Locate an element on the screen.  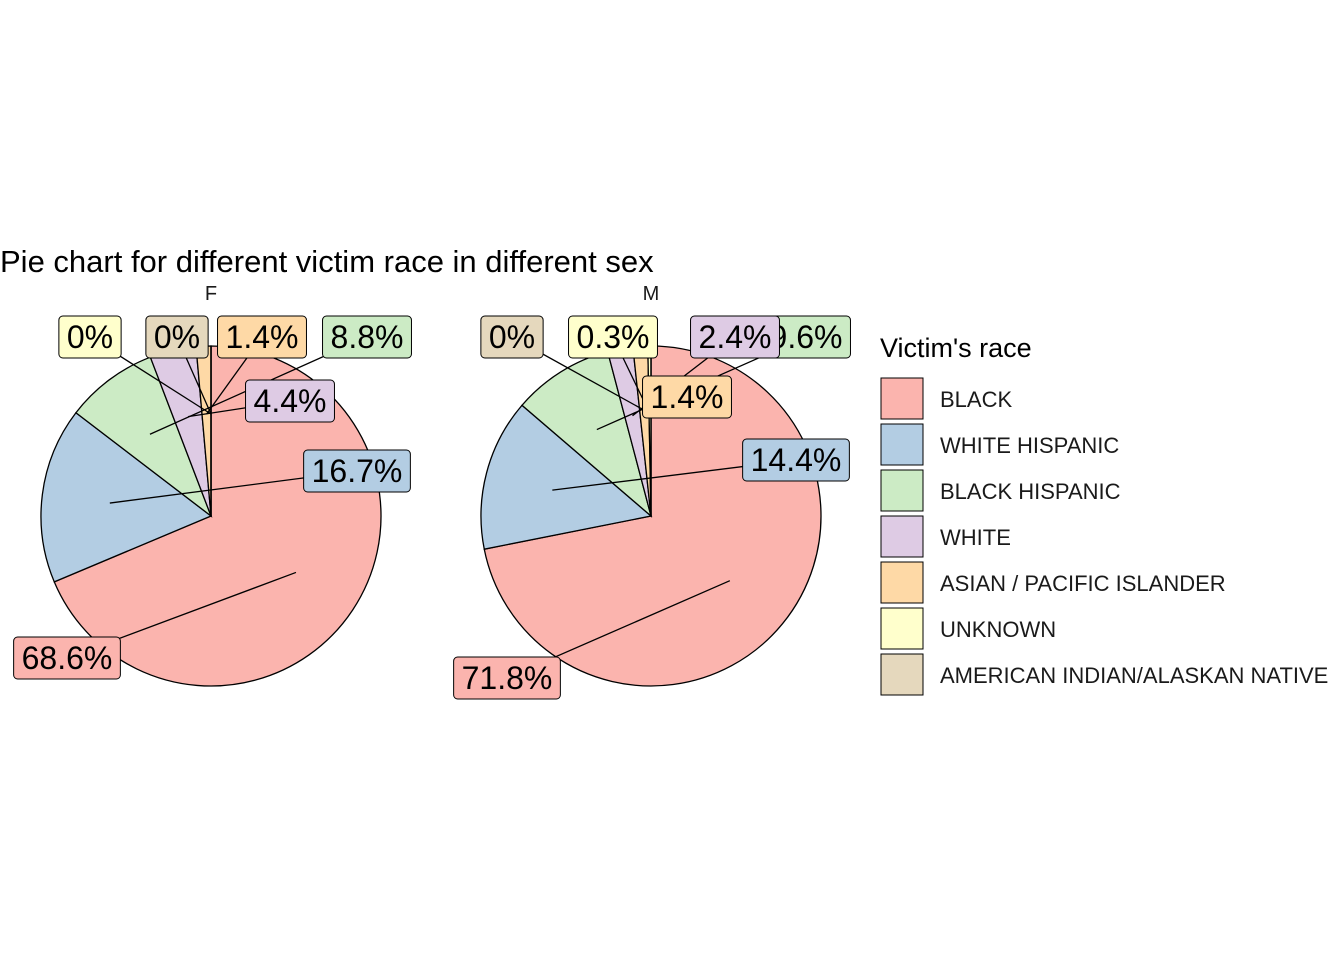
slice-label-white: 4.4% is located at coordinates (290, 401).